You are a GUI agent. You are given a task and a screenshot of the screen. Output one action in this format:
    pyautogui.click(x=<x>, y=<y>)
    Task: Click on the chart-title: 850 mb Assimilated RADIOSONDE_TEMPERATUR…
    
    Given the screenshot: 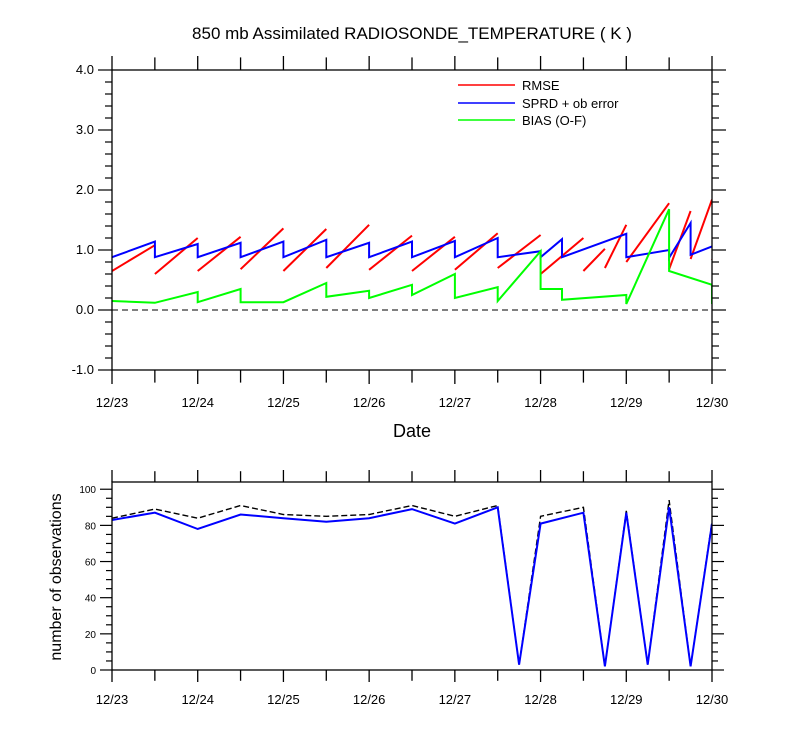 What is the action you would take?
    pyautogui.click(x=412, y=33)
    